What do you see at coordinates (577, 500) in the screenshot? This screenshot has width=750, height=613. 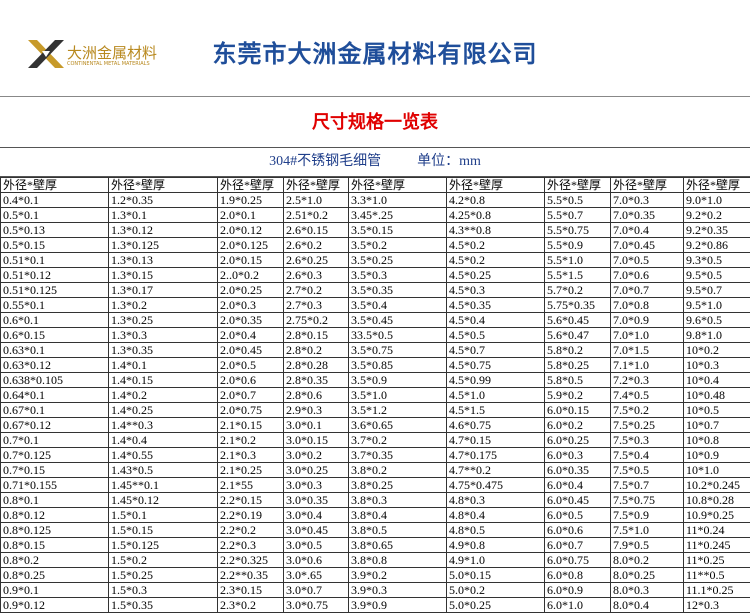 I see `cell: 6.0*0.45` at bounding box center [577, 500].